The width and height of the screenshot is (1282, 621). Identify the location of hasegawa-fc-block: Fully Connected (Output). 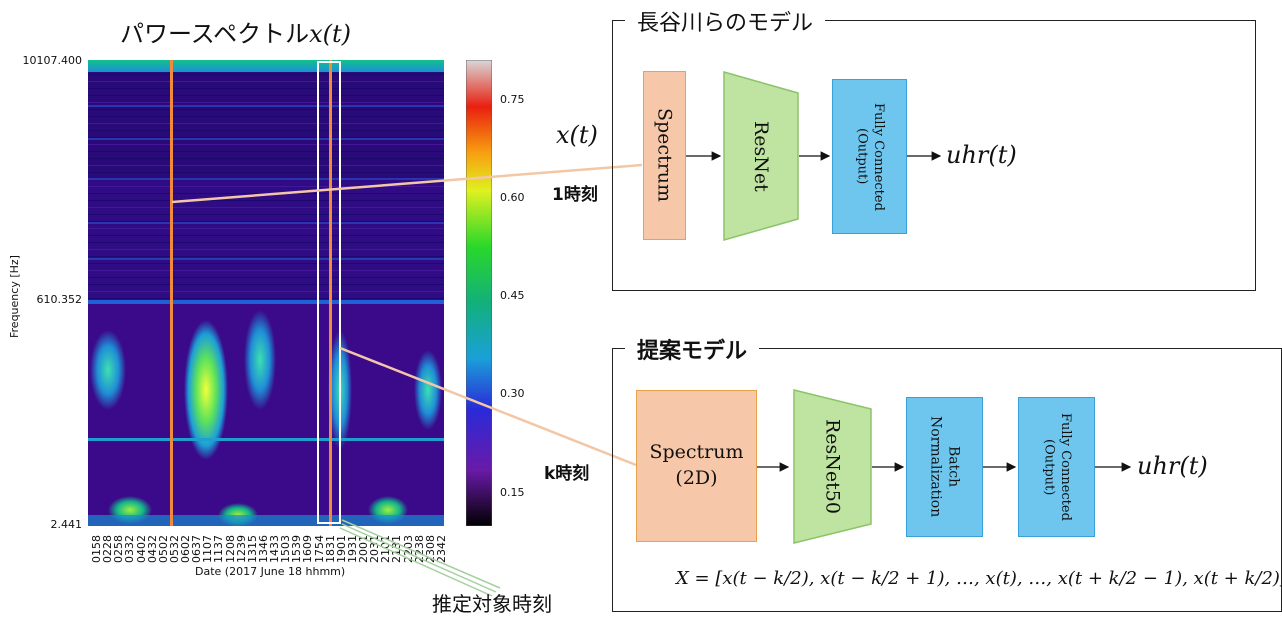
(869, 156).